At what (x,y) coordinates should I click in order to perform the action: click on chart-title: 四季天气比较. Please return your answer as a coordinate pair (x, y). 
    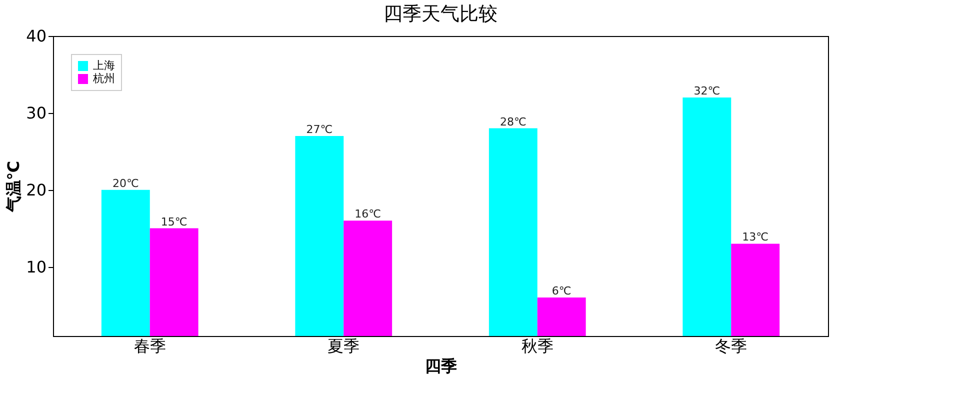
    Looking at the image, I should click on (441, 14).